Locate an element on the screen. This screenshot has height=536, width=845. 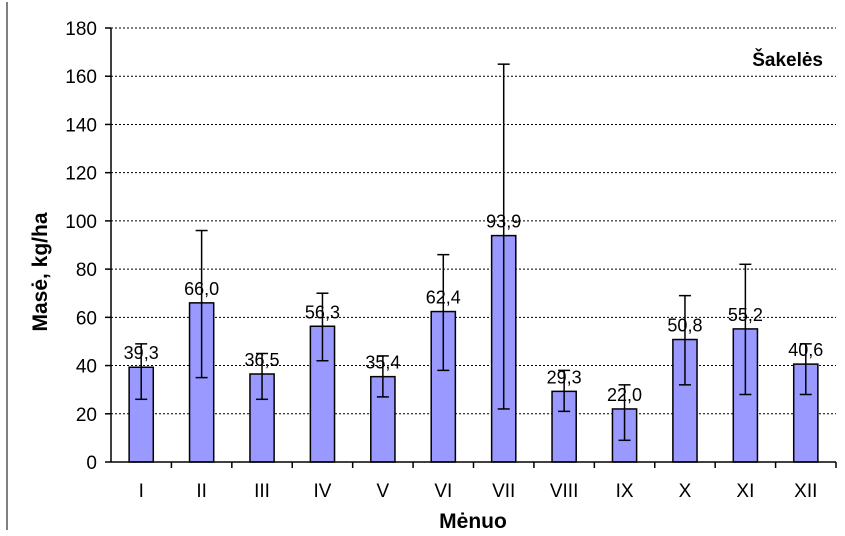
chart-title: Šakelės is located at coordinates (787, 60).